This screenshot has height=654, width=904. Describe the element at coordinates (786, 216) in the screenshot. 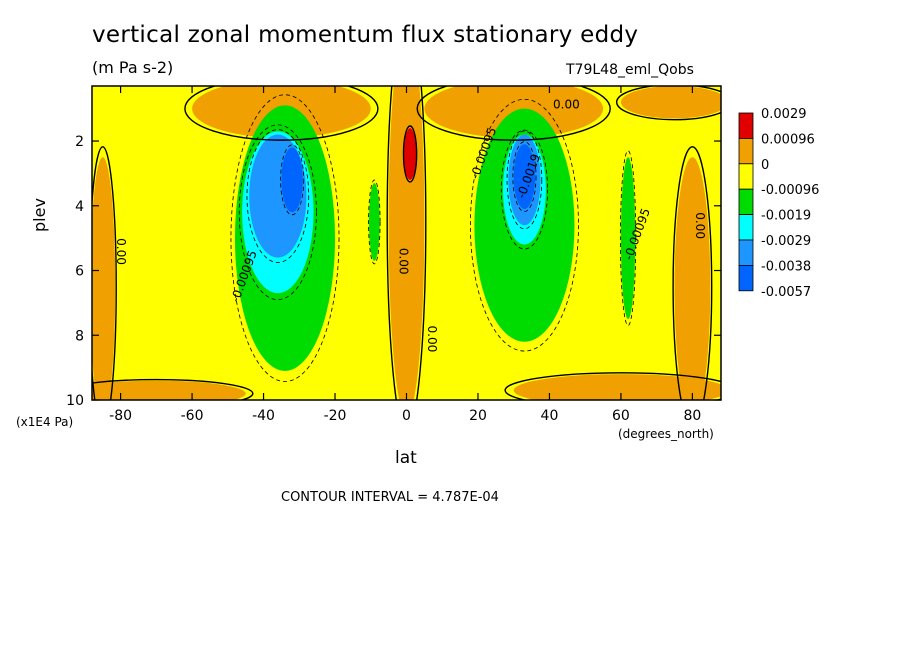

I see `legend-label-4: -0.0019` at that location.